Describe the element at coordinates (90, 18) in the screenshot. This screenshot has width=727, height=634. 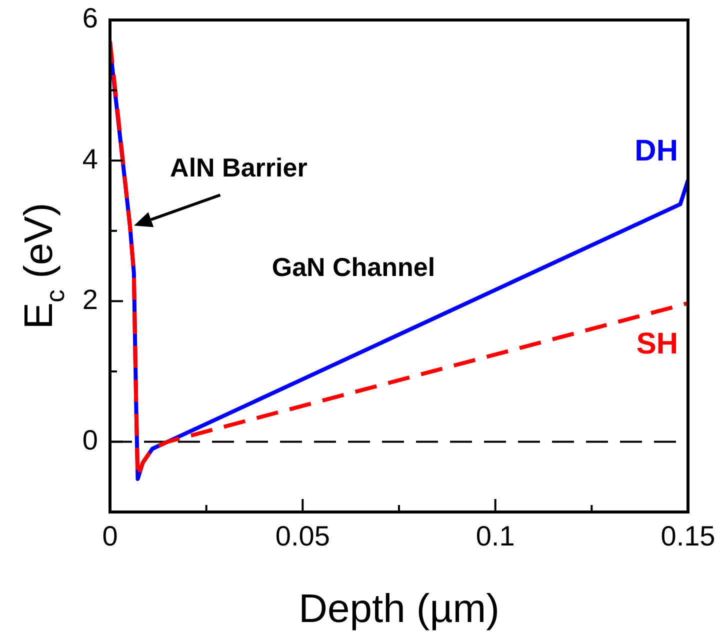
I see `y-tick-label: 6` at that location.